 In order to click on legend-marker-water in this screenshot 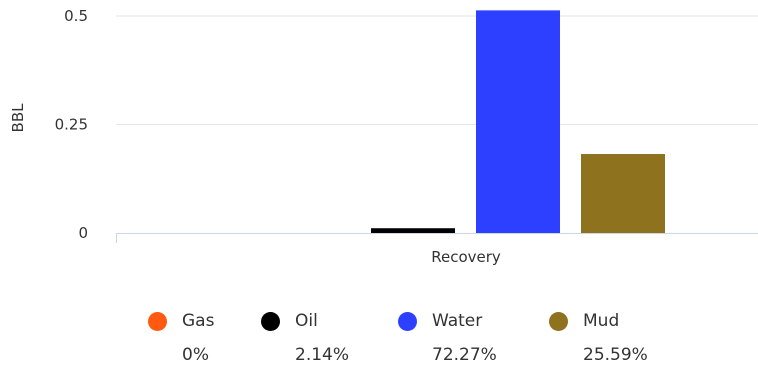, I will do `click(407, 321)`.